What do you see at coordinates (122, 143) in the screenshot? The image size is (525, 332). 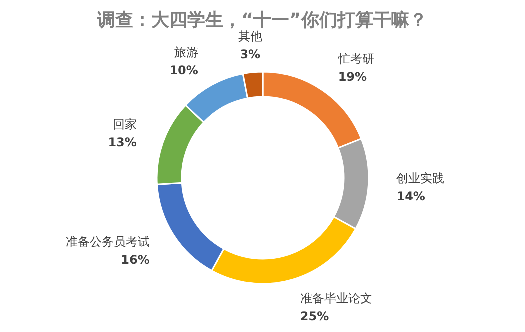 I see `data-label: 13%` at bounding box center [122, 143].